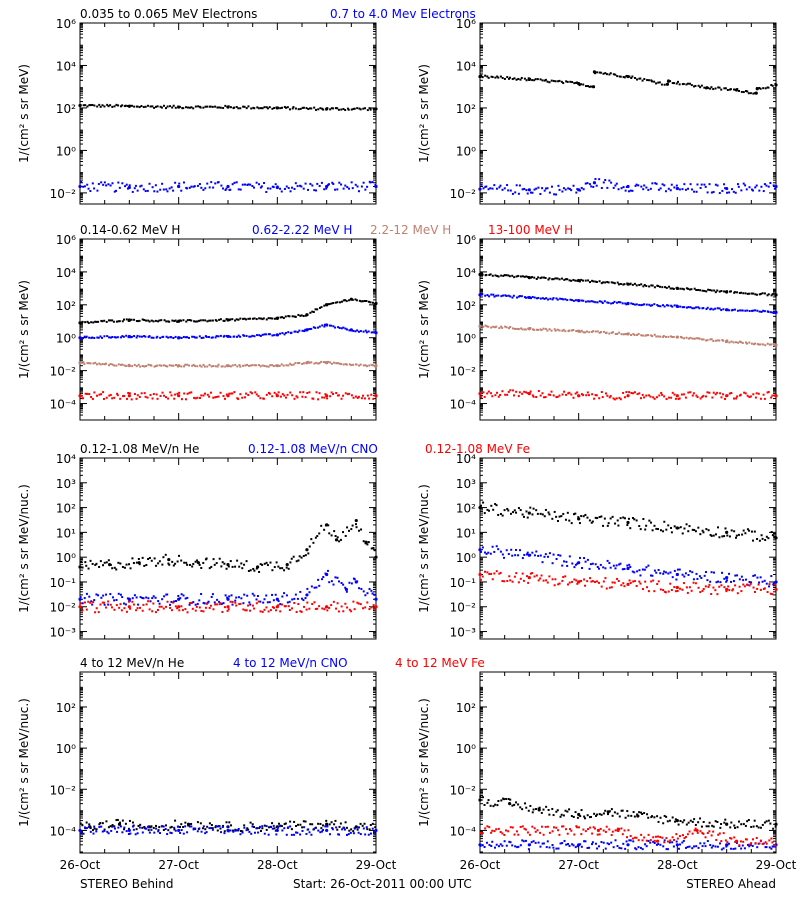 This screenshot has width=800, height=900. Describe the element at coordinates (139, 449) in the screenshot. I see `panel-title-segment: 0.12-1.08 MeV/n He` at that location.